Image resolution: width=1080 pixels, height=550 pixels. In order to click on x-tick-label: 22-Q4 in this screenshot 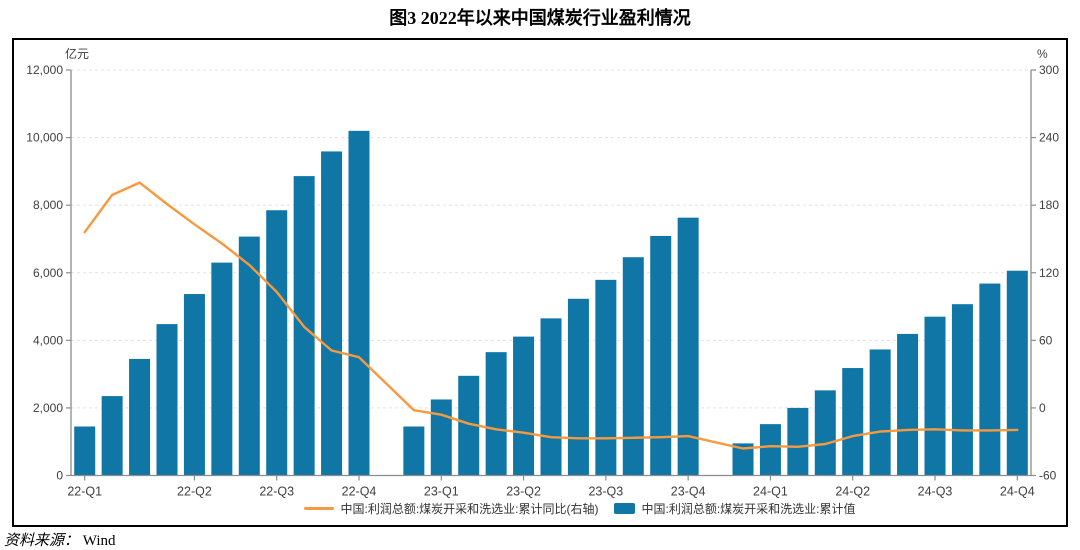, I will do `click(359, 492)`.